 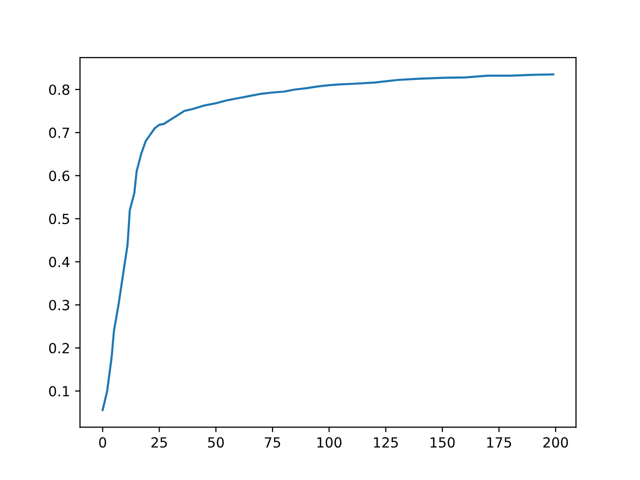 What do you see at coordinates (159, 442) in the screenshot?
I see `x-tick-label: 25` at bounding box center [159, 442].